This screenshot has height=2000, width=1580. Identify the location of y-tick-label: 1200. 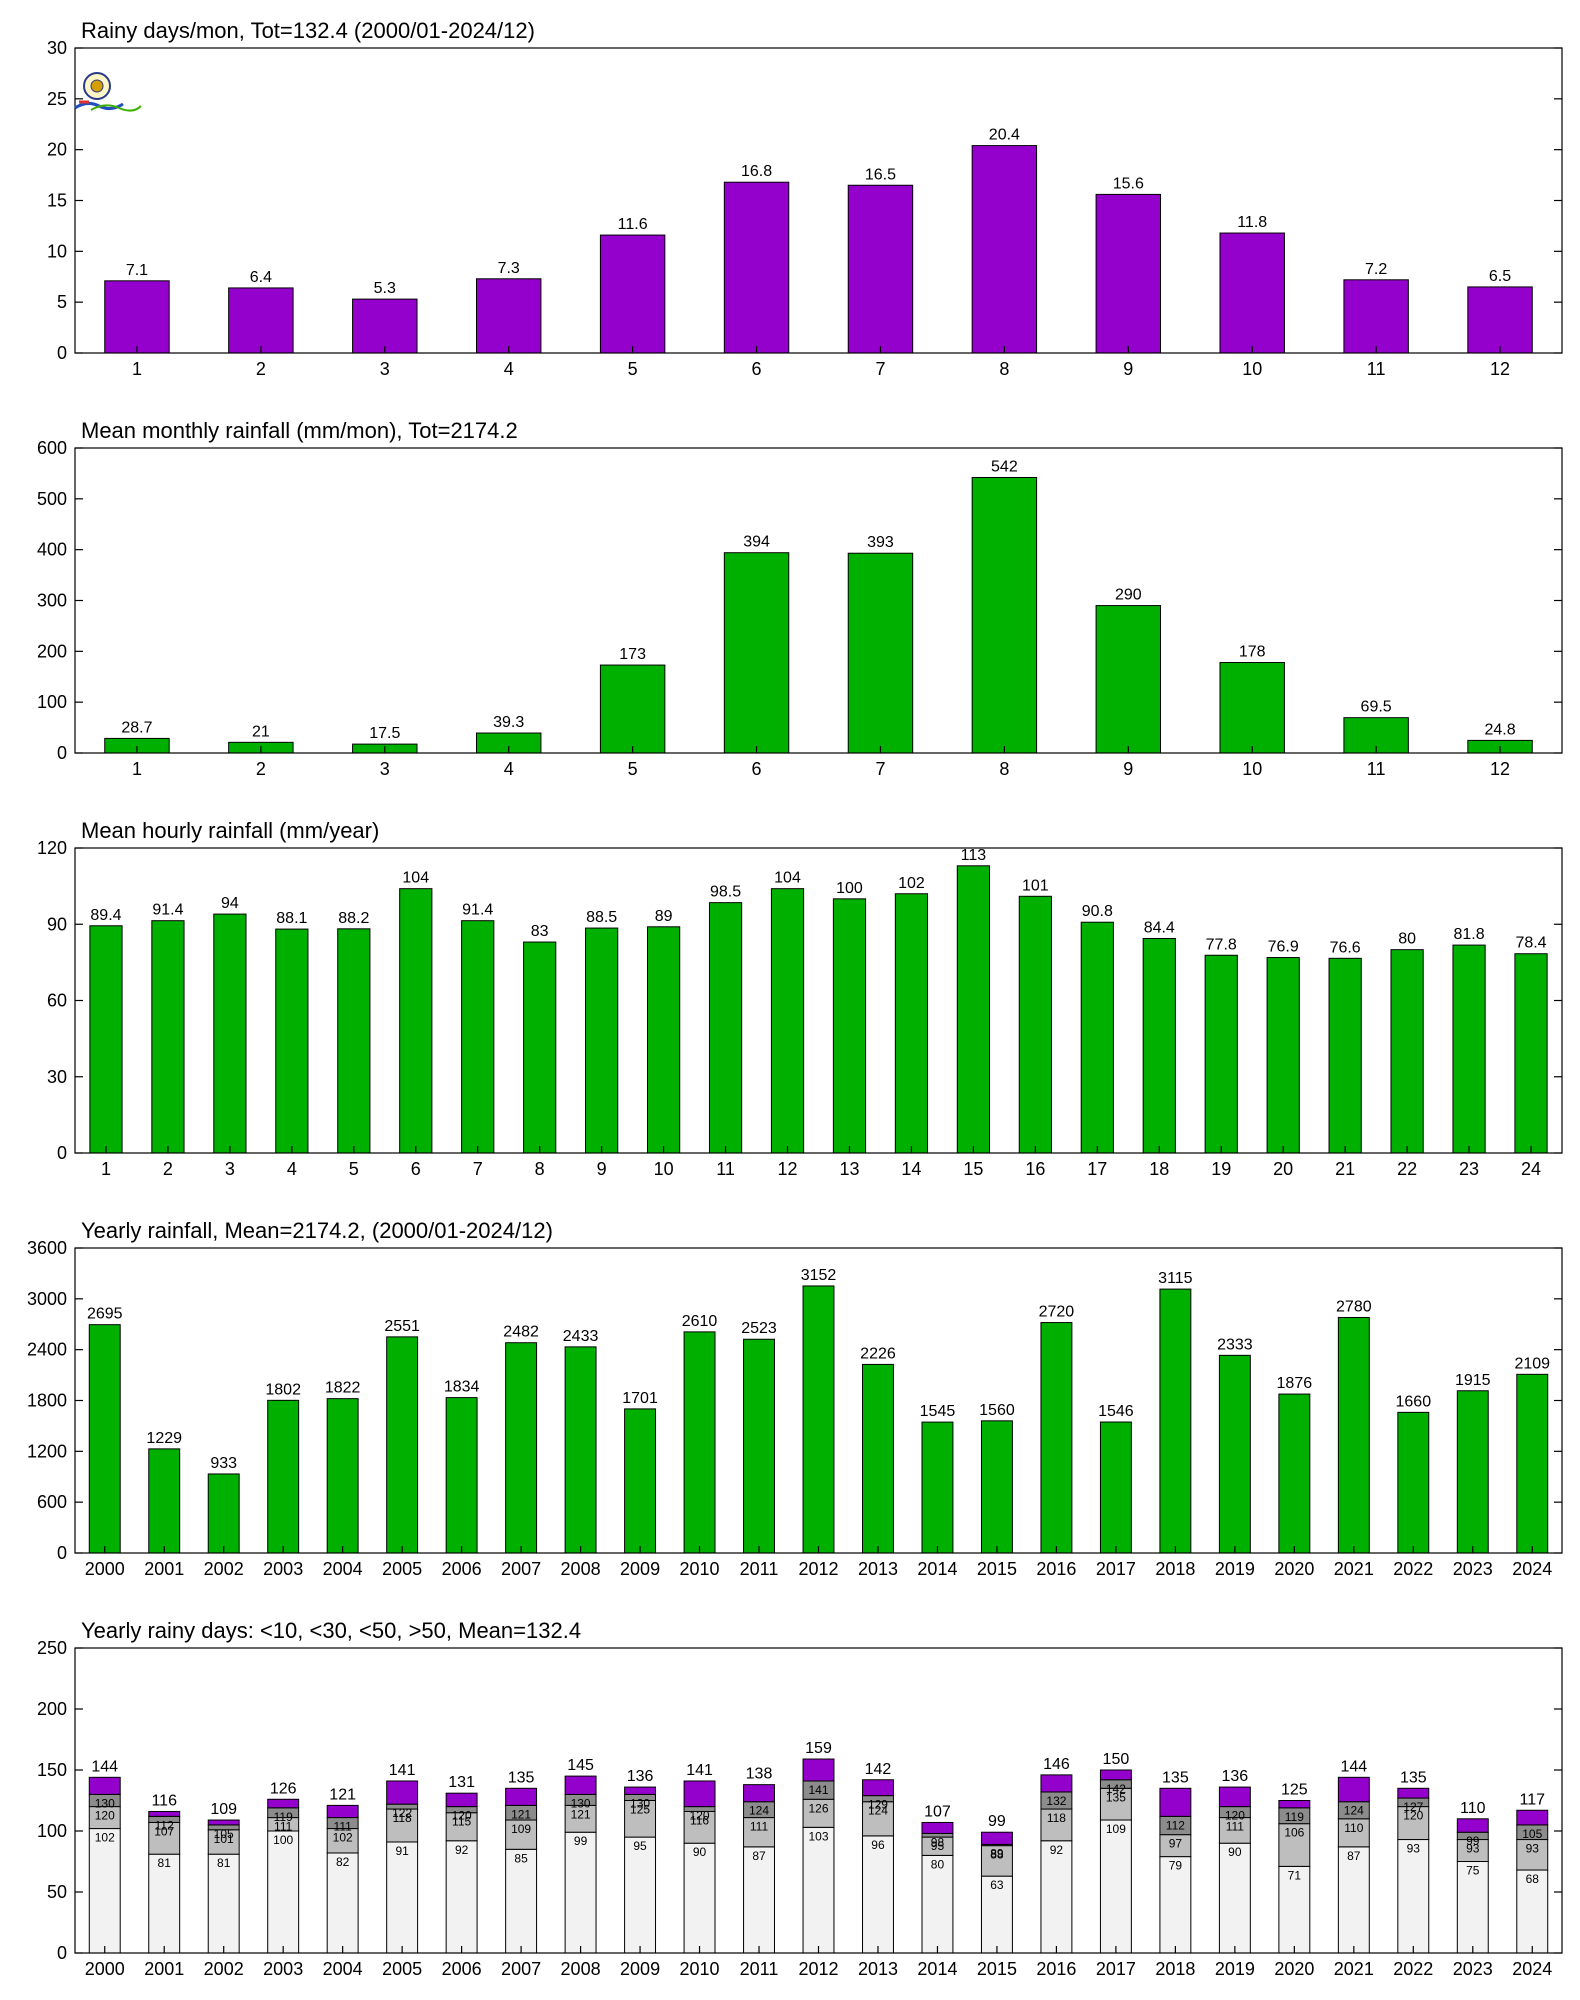
(47, 1451).